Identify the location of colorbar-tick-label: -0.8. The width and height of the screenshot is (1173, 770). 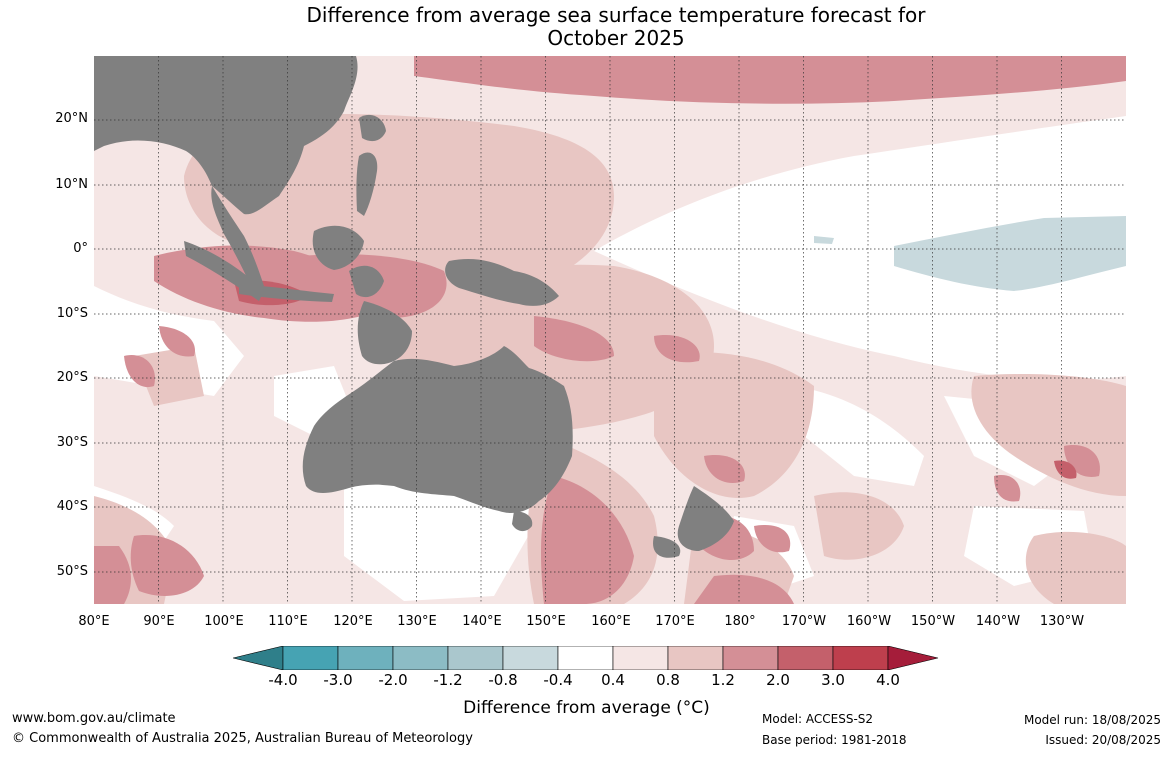
(503, 680).